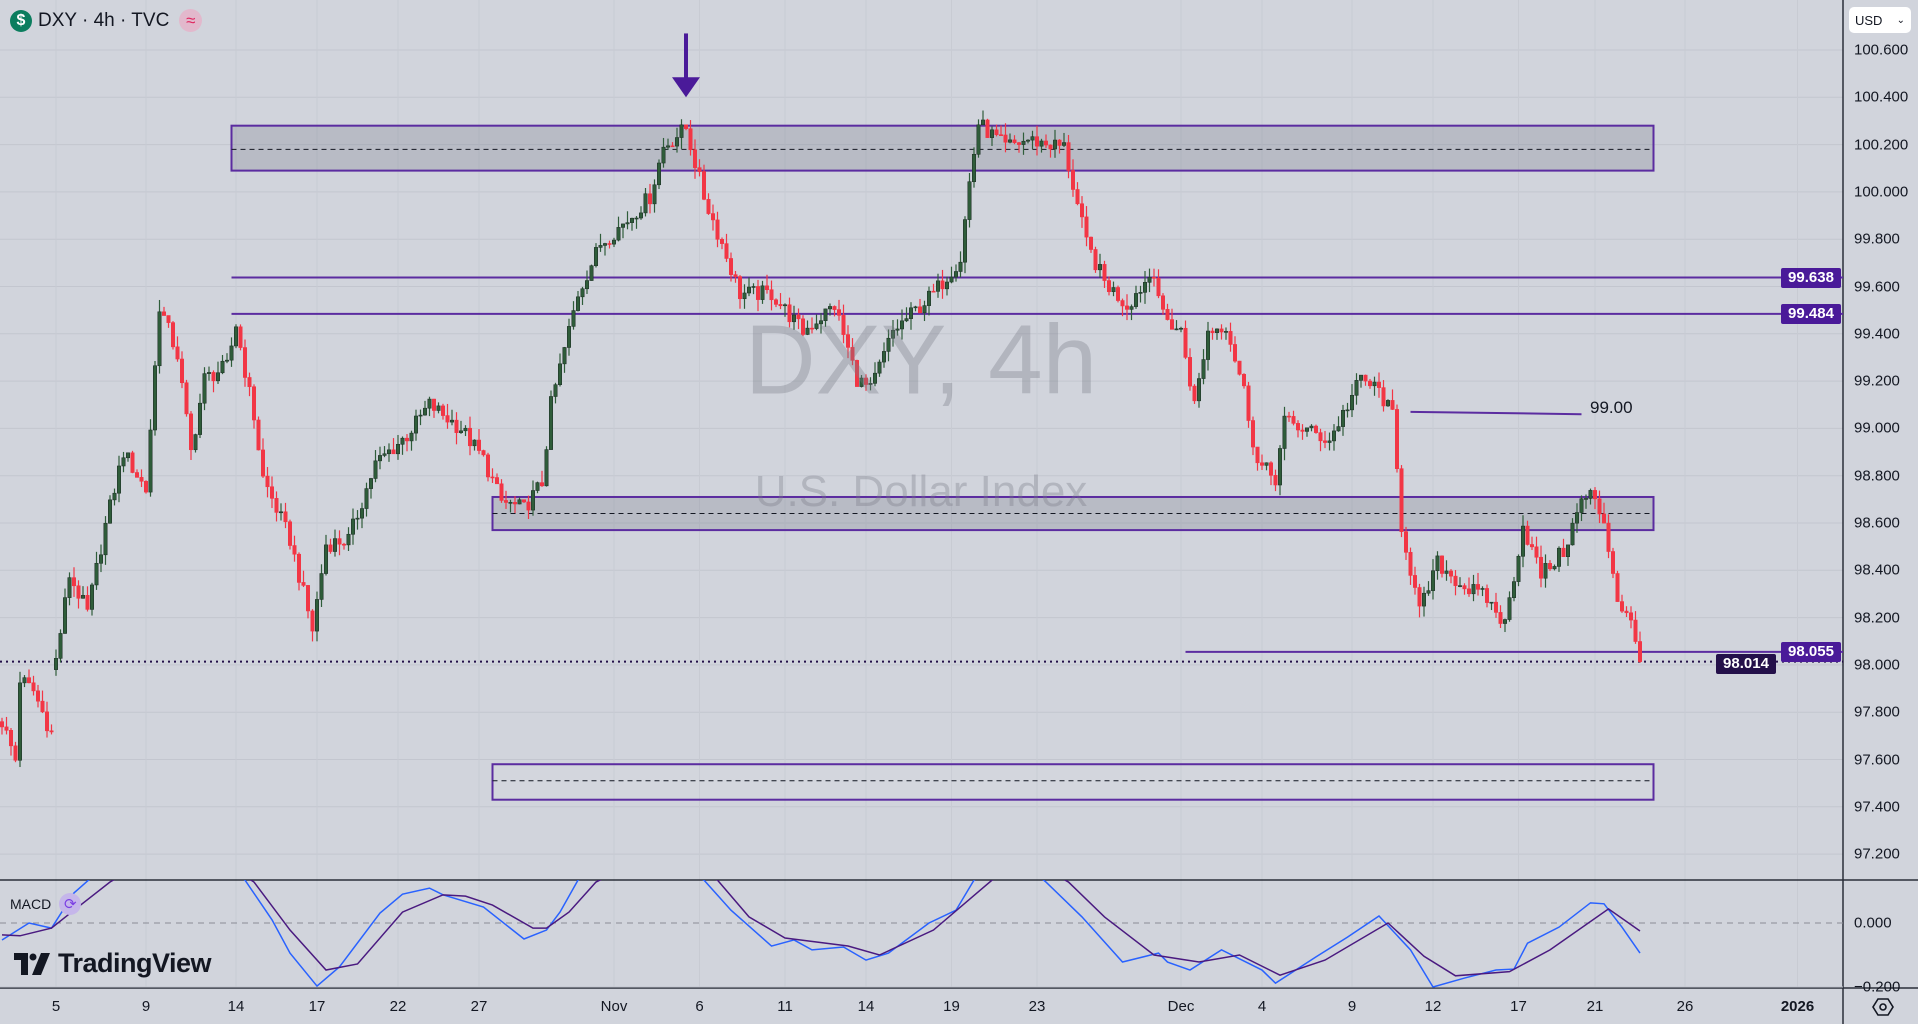 This screenshot has width=1918, height=1024. I want to click on price-tick-label: 99.400, so click(1877, 334).